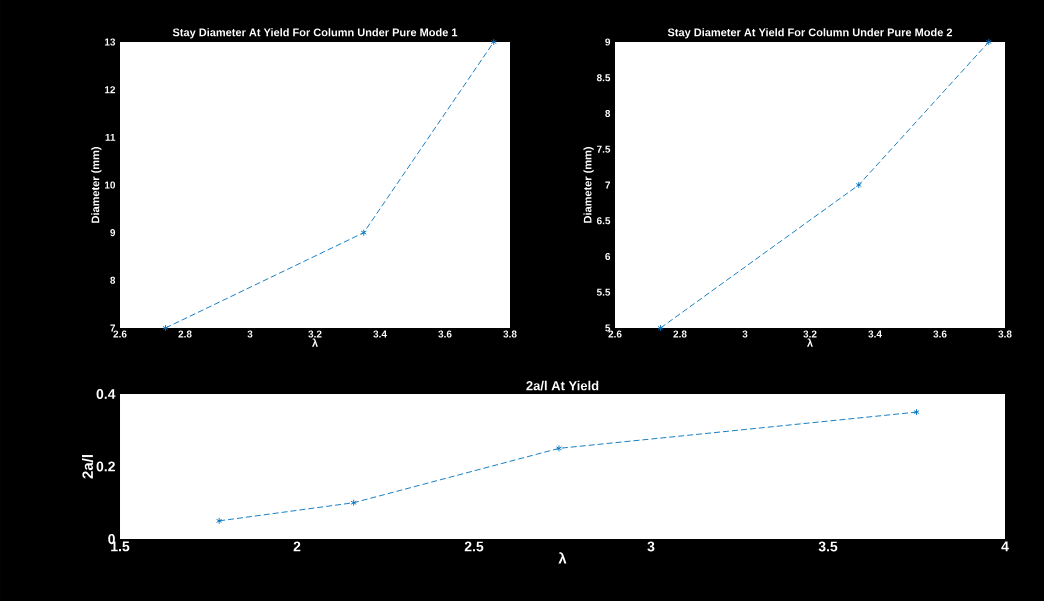  I want to click on y-tick-label: 6.5, so click(603, 221).